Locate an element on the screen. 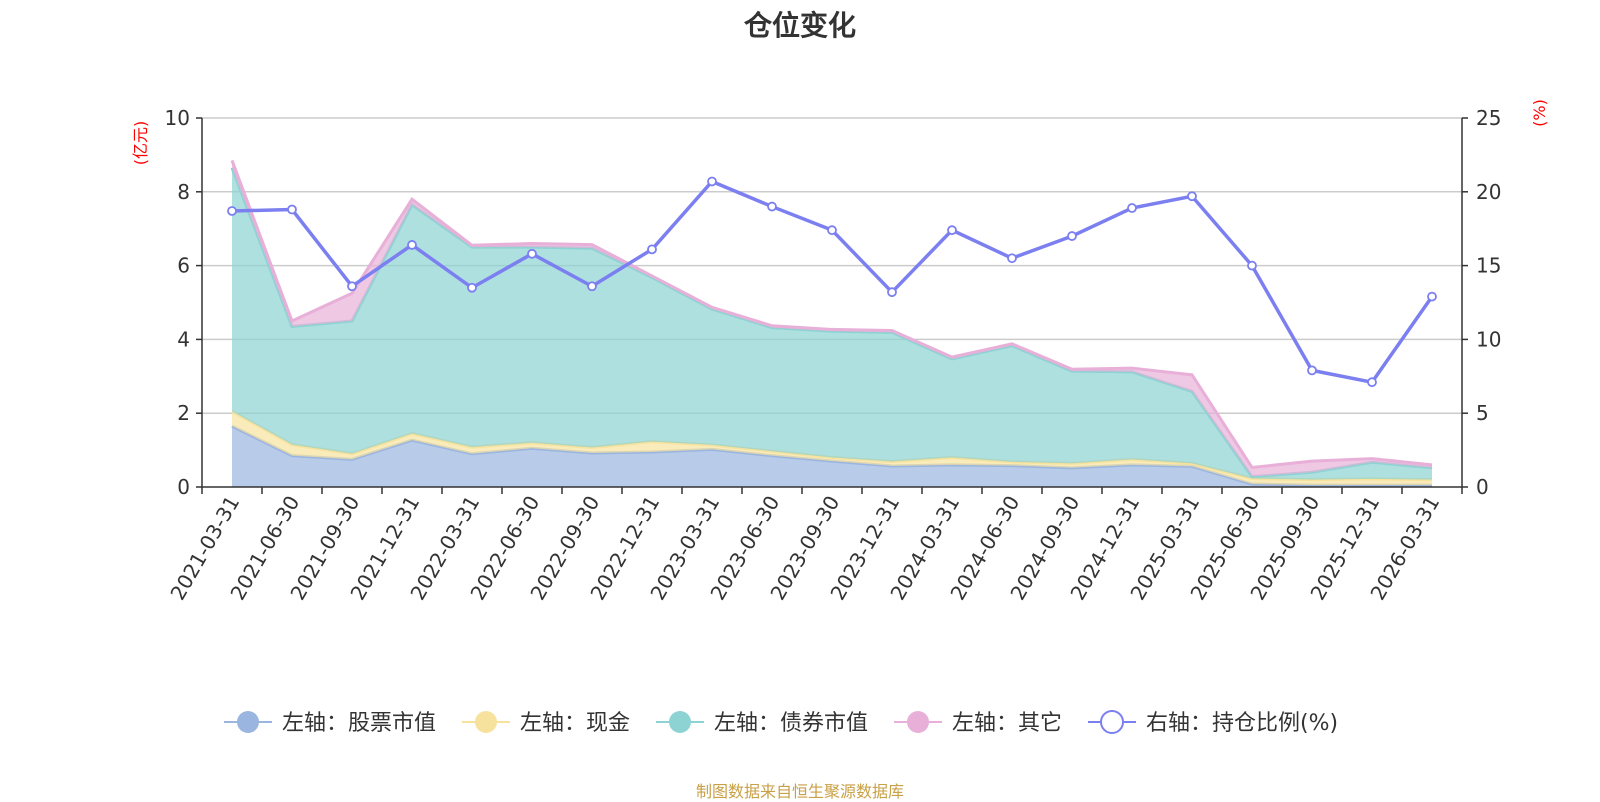  left-tick-label: 2 is located at coordinates (183, 413).